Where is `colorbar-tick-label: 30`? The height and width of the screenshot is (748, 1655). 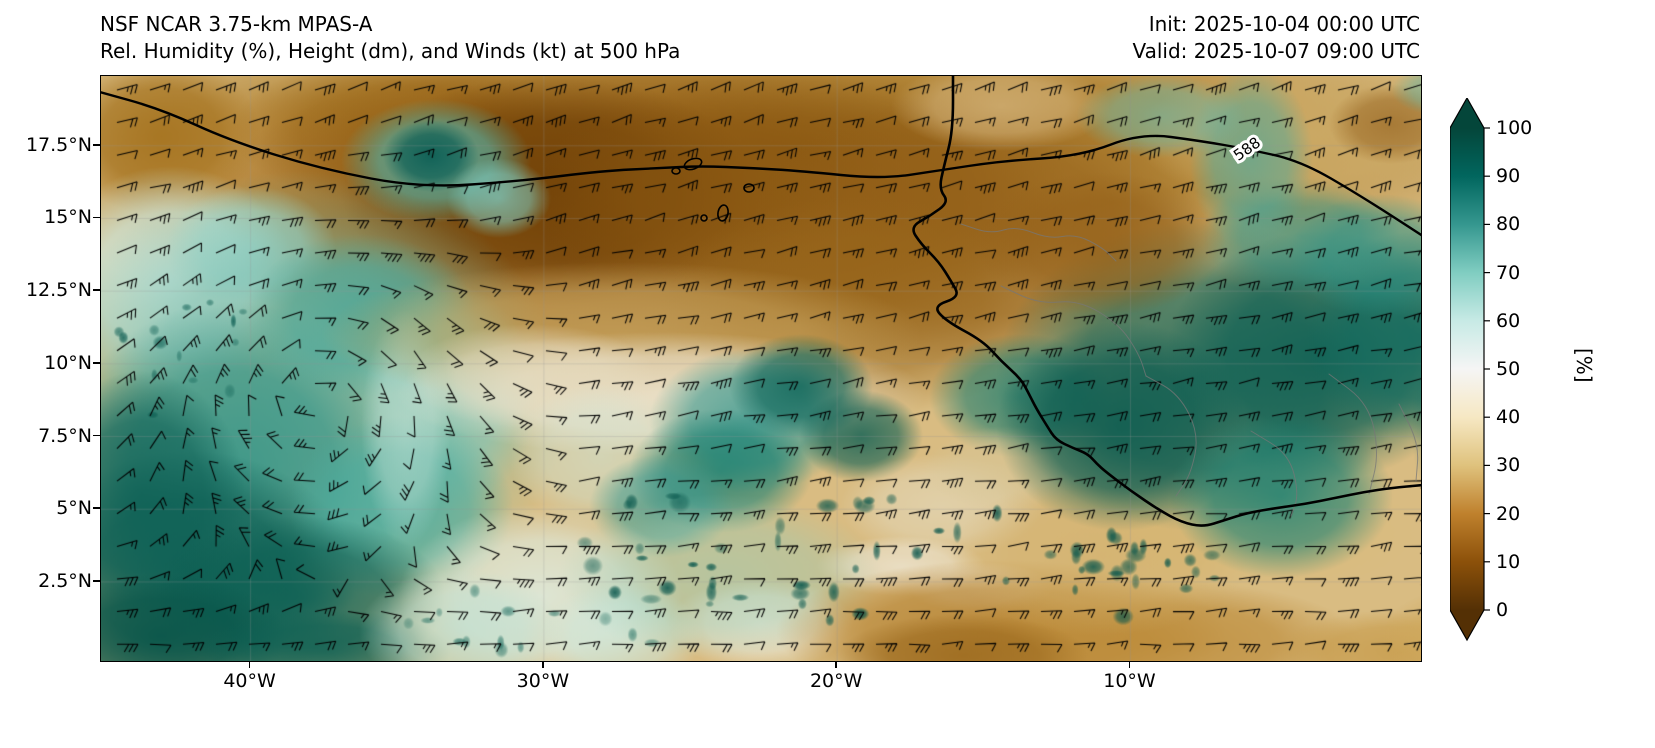 colorbar-tick-label: 30 is located at coordinates (1508, 465).